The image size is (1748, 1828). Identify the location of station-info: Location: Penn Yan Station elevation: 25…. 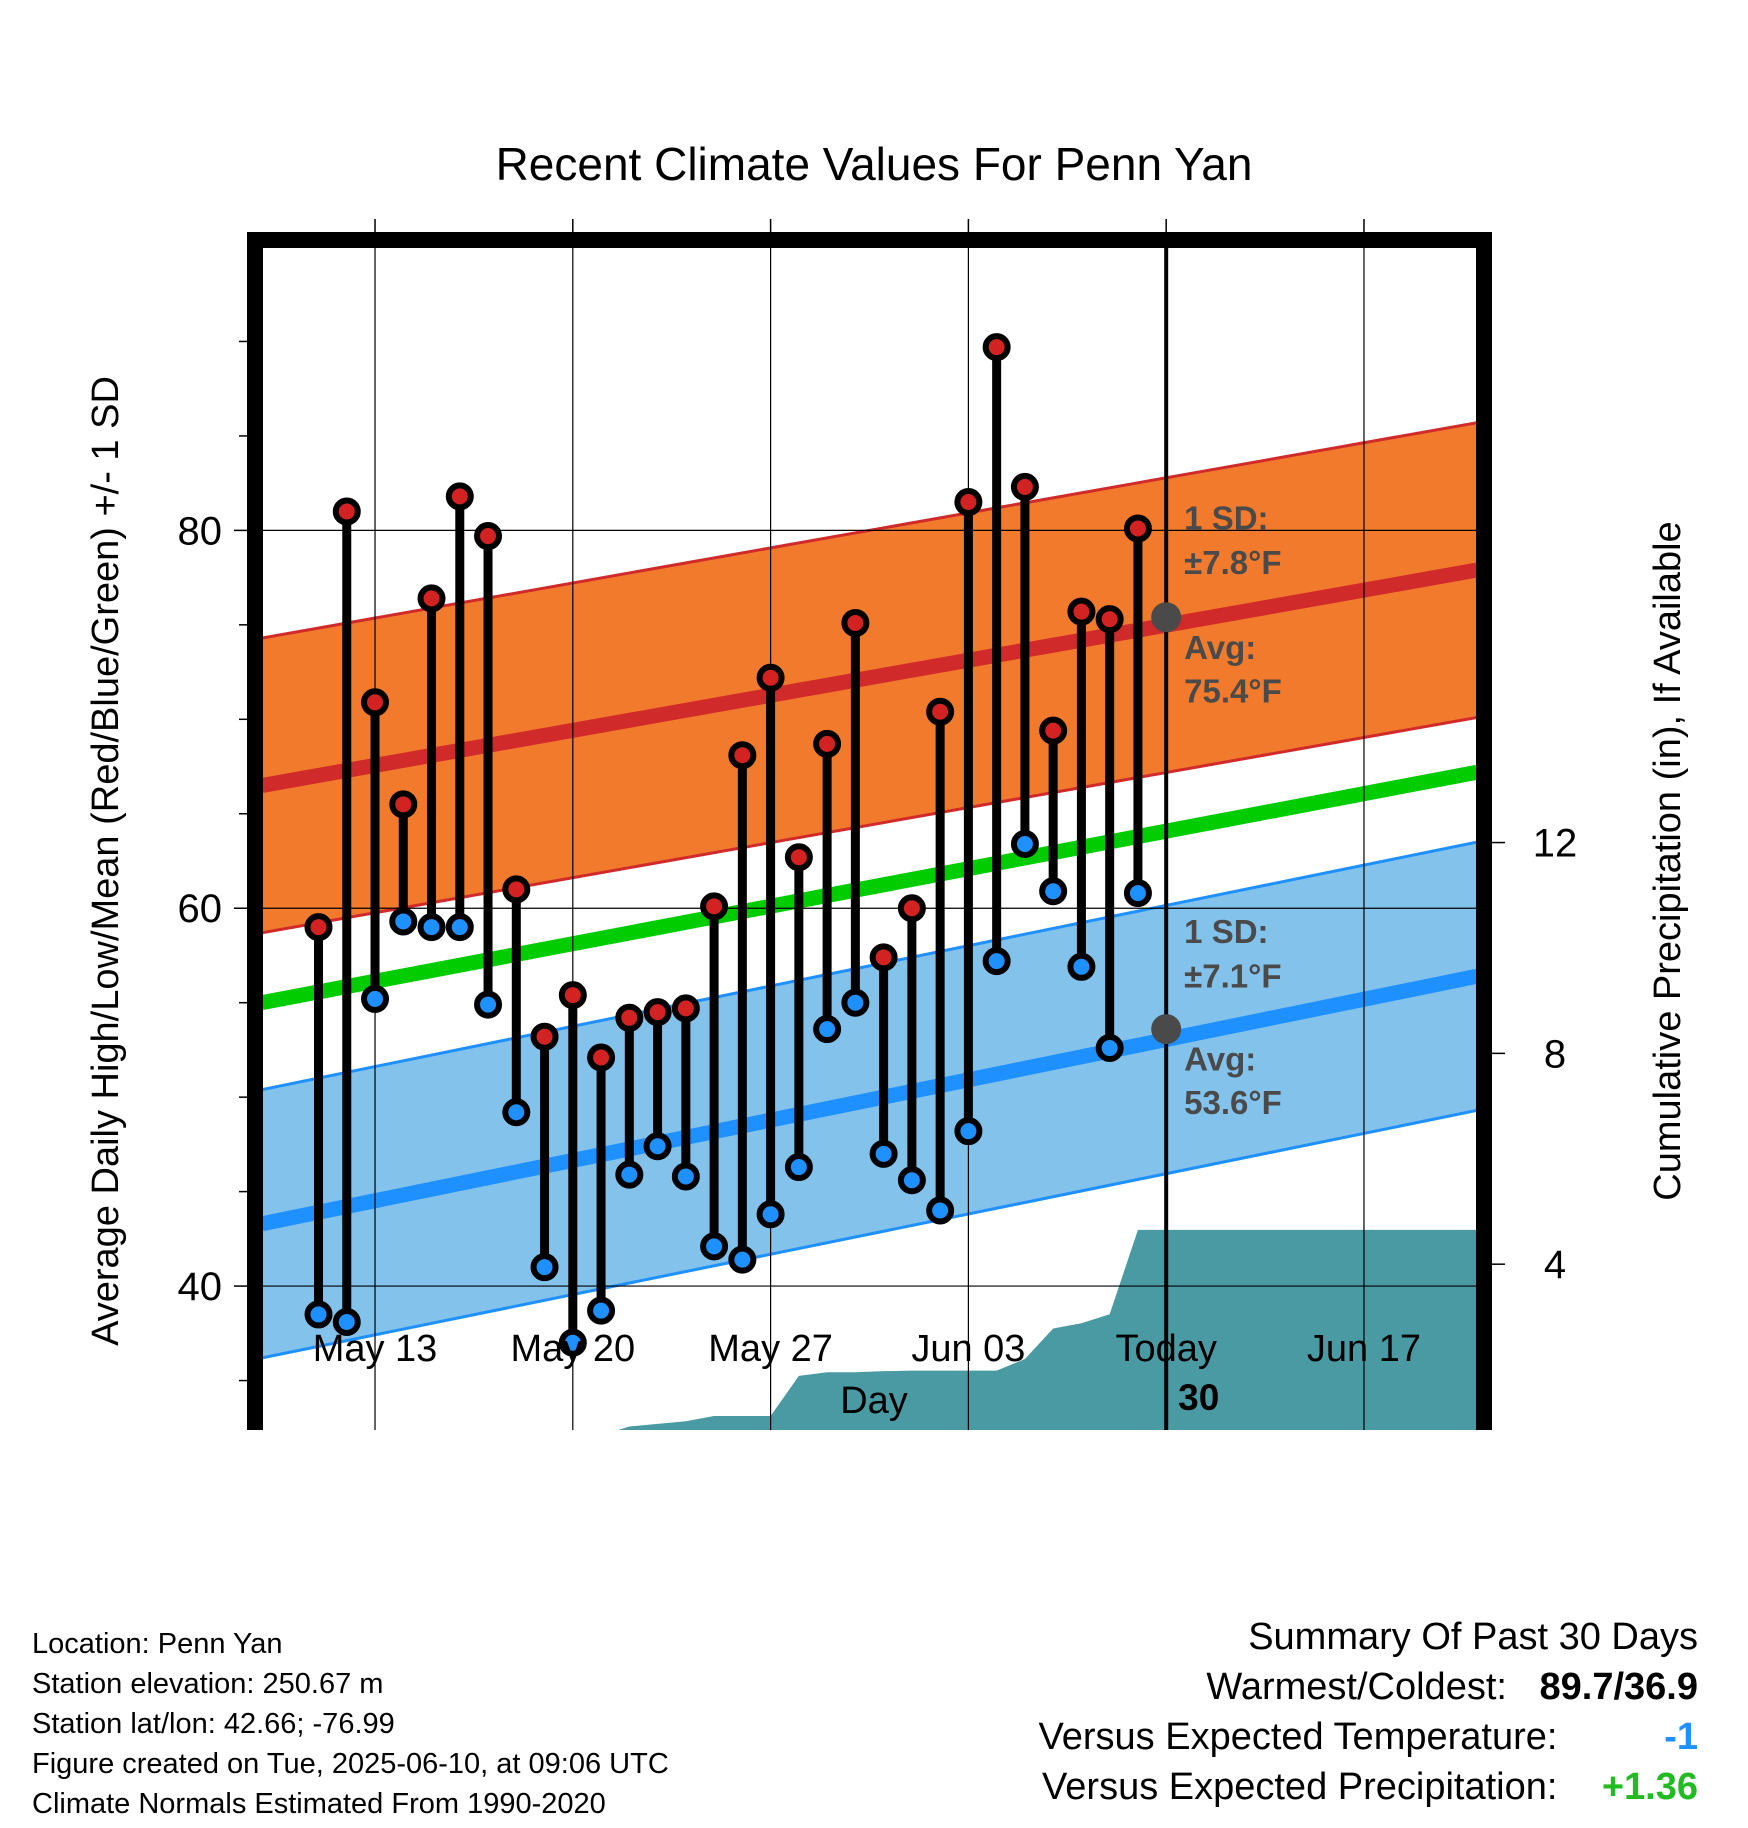
(350, 1724).